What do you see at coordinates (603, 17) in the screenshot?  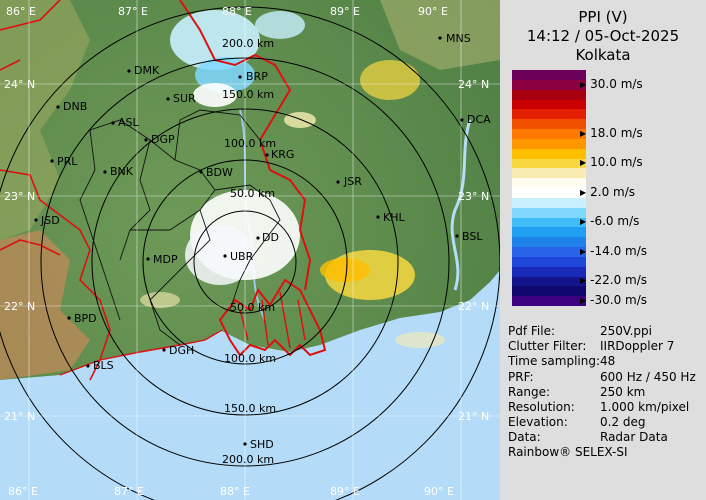 I see `product-title: PPI (V)` at bounding box center [603, 17].